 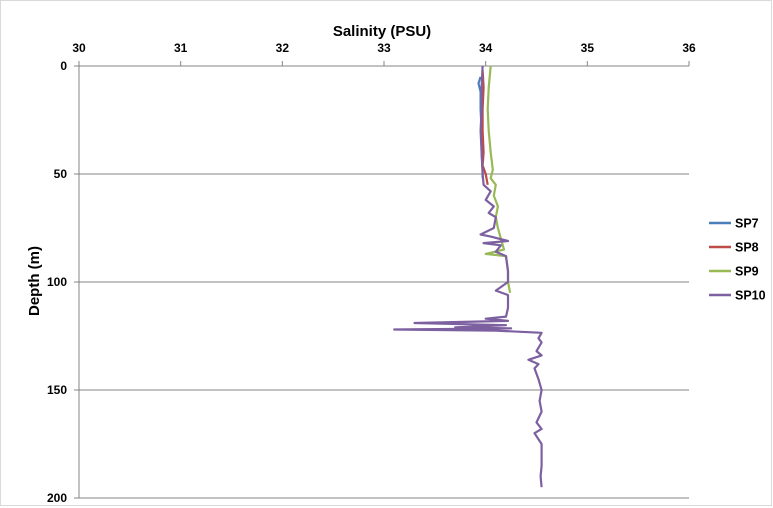 I want to click on x-tick-labels: 30 31 32 33 34 35 36, so click(x=384, y=48).